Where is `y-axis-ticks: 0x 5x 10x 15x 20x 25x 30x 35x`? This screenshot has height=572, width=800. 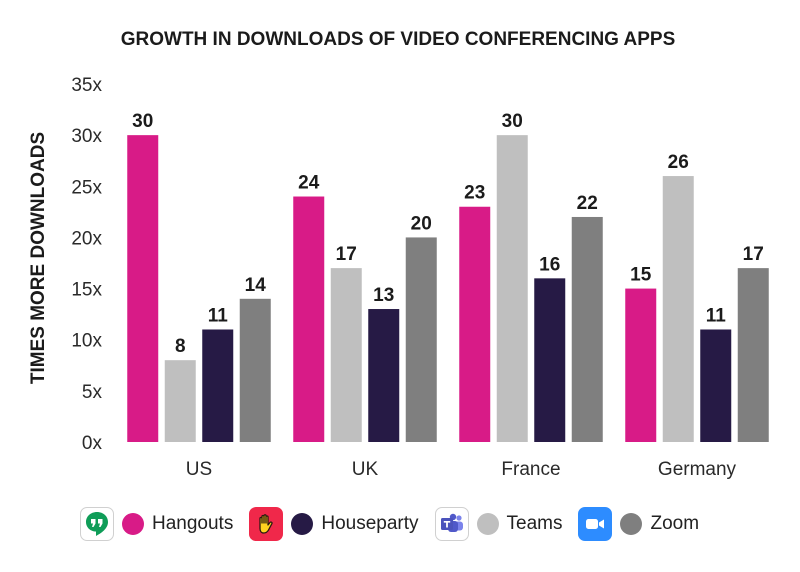
y-axis-ticks: 0x 5x 10x 15x 20x 25x 30x 35x is located at coordinates (86, 264).